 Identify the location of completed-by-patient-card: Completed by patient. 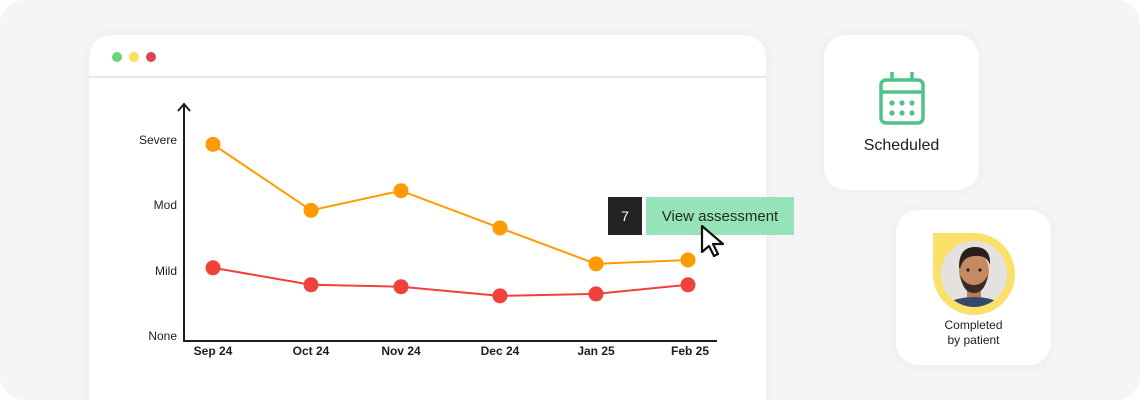
(973, 287).